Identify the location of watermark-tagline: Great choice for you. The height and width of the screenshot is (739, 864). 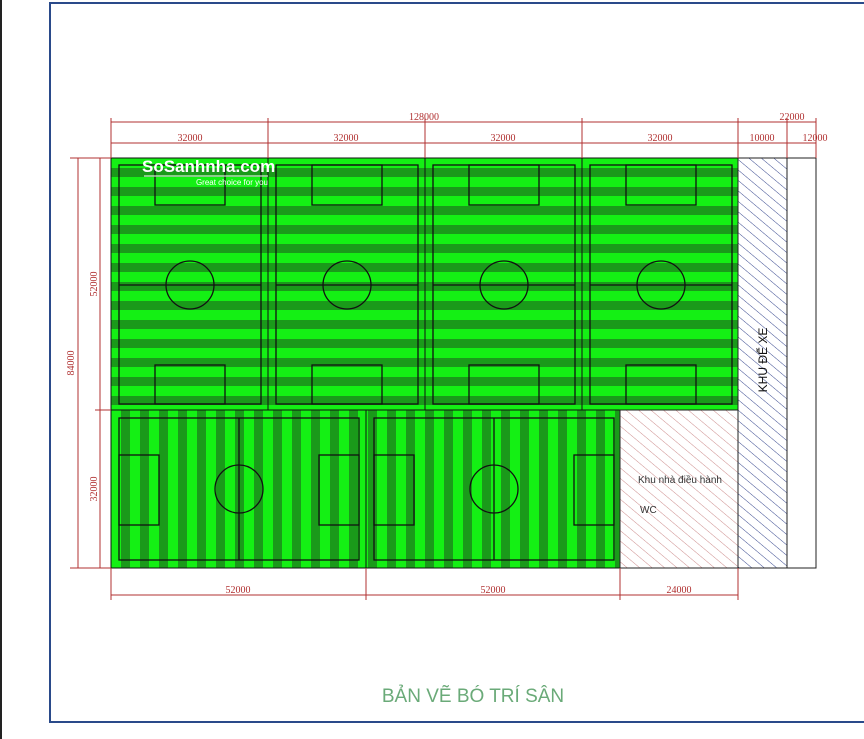
(232, 182).